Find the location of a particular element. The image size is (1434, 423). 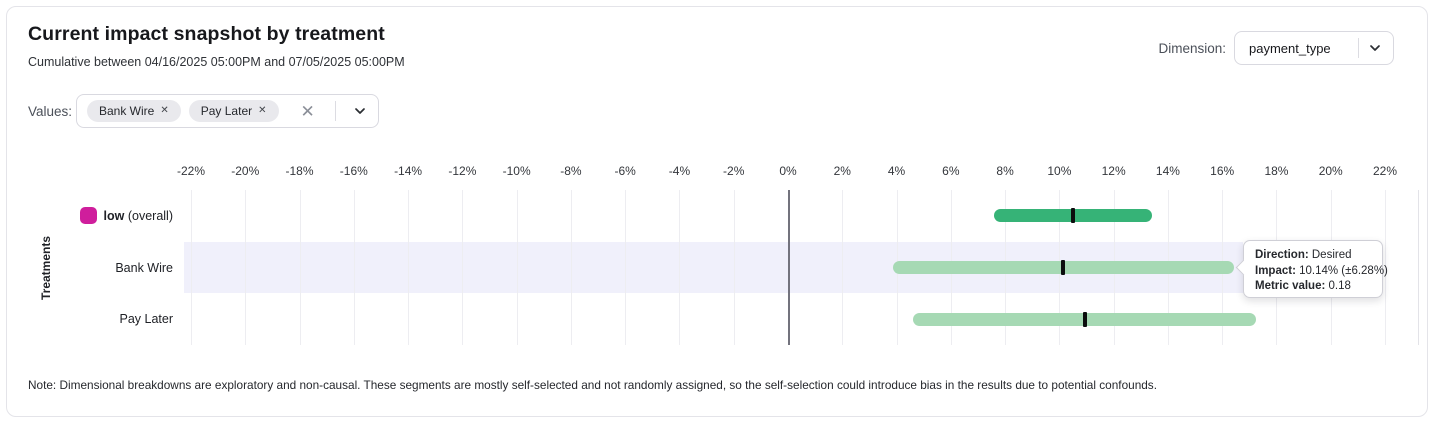

x-axis-tick-label: -10% is located at coordinates (516, 171).